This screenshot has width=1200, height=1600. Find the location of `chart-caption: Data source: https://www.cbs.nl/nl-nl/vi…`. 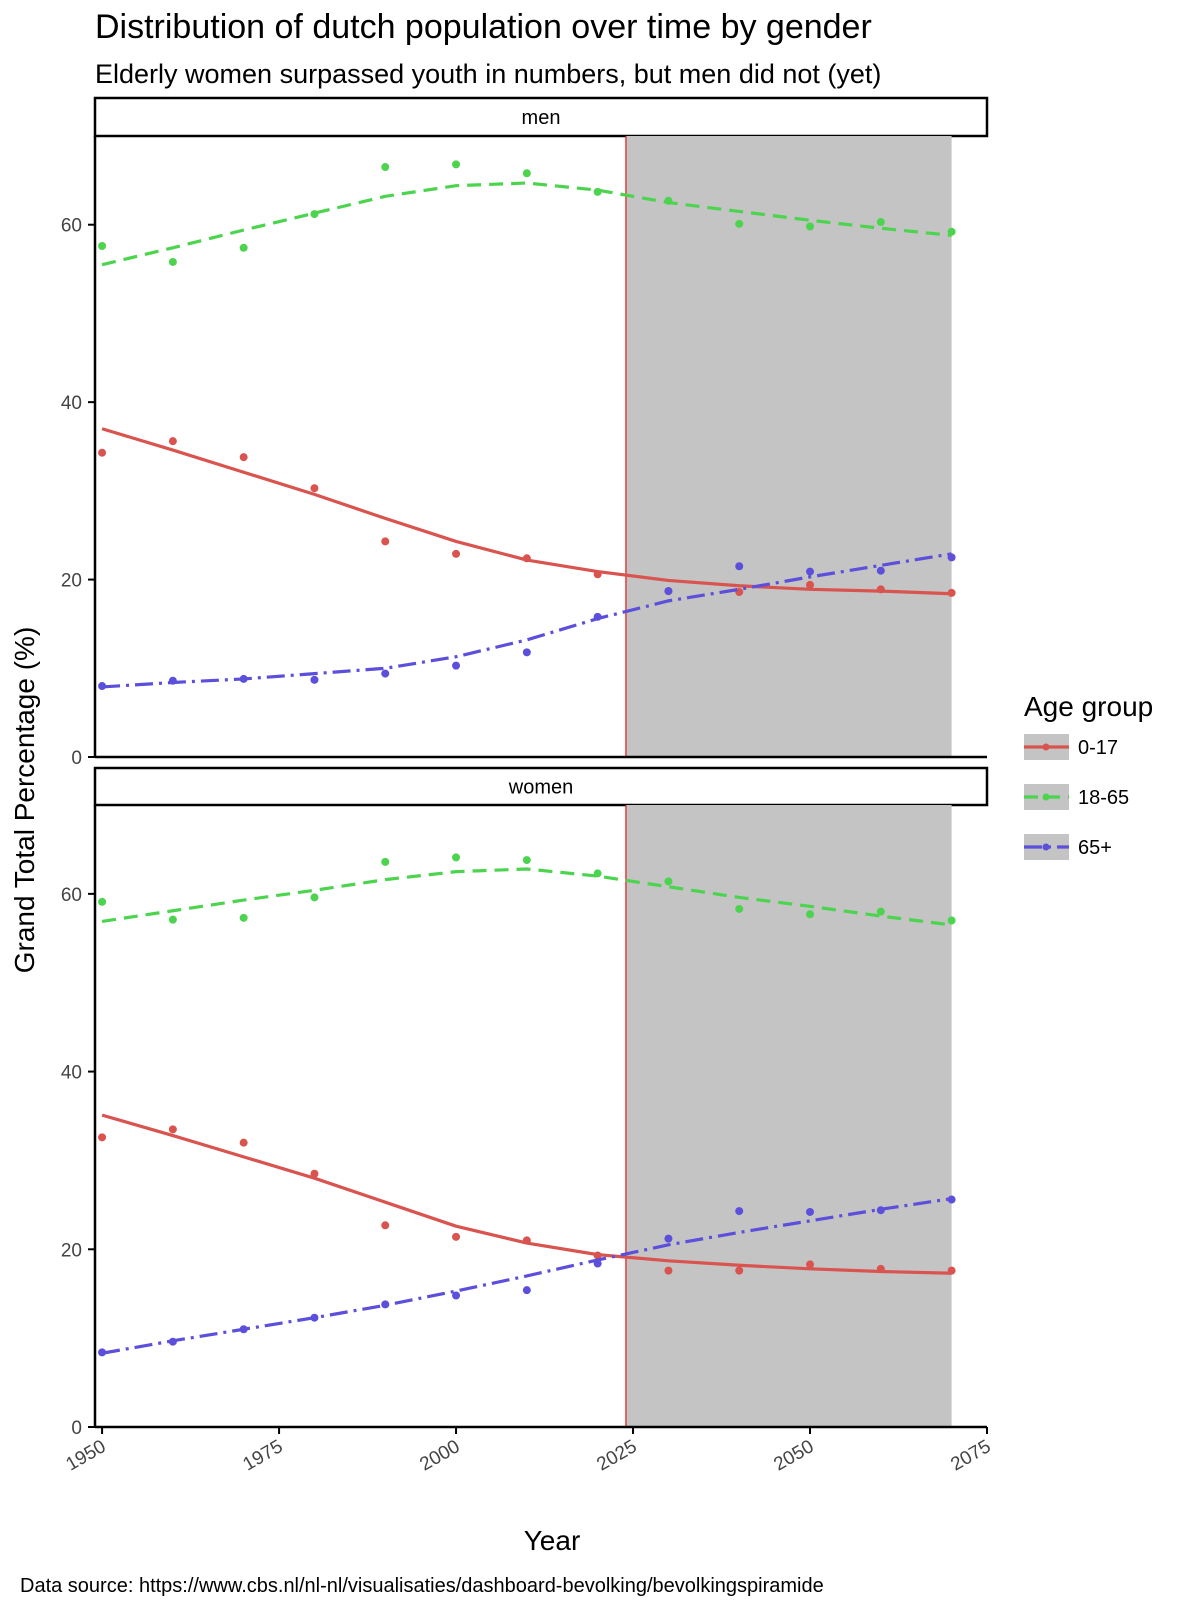

chart-caption: Data source: https://www.cbs.nl/nl-nl/vi… is located at coordinates (422, 1586).